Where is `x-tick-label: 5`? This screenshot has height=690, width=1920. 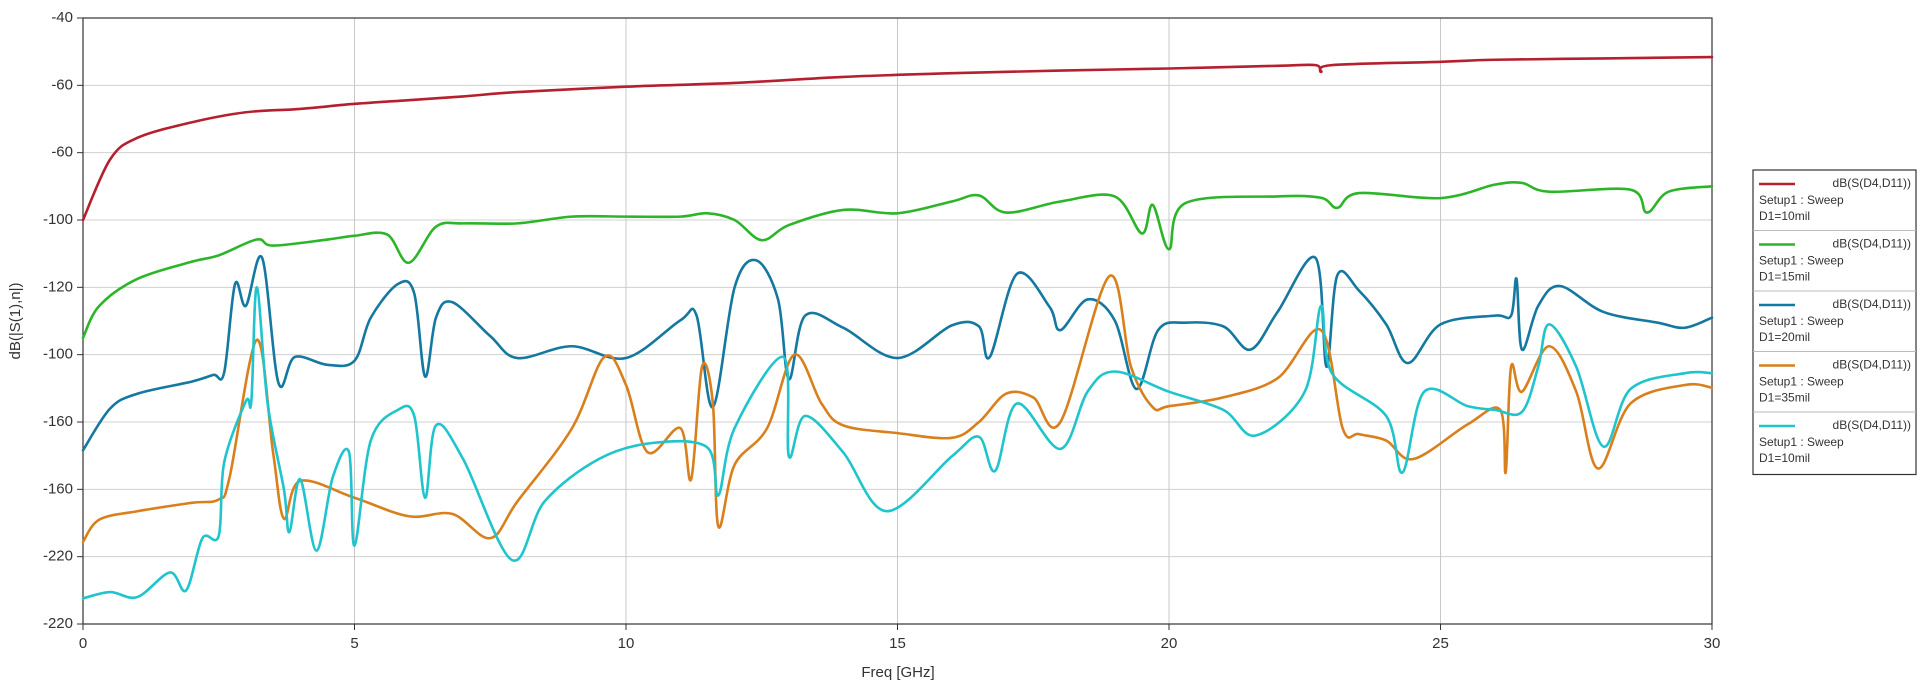 x-tick-label: 5 is located at coordinates (354, 643).